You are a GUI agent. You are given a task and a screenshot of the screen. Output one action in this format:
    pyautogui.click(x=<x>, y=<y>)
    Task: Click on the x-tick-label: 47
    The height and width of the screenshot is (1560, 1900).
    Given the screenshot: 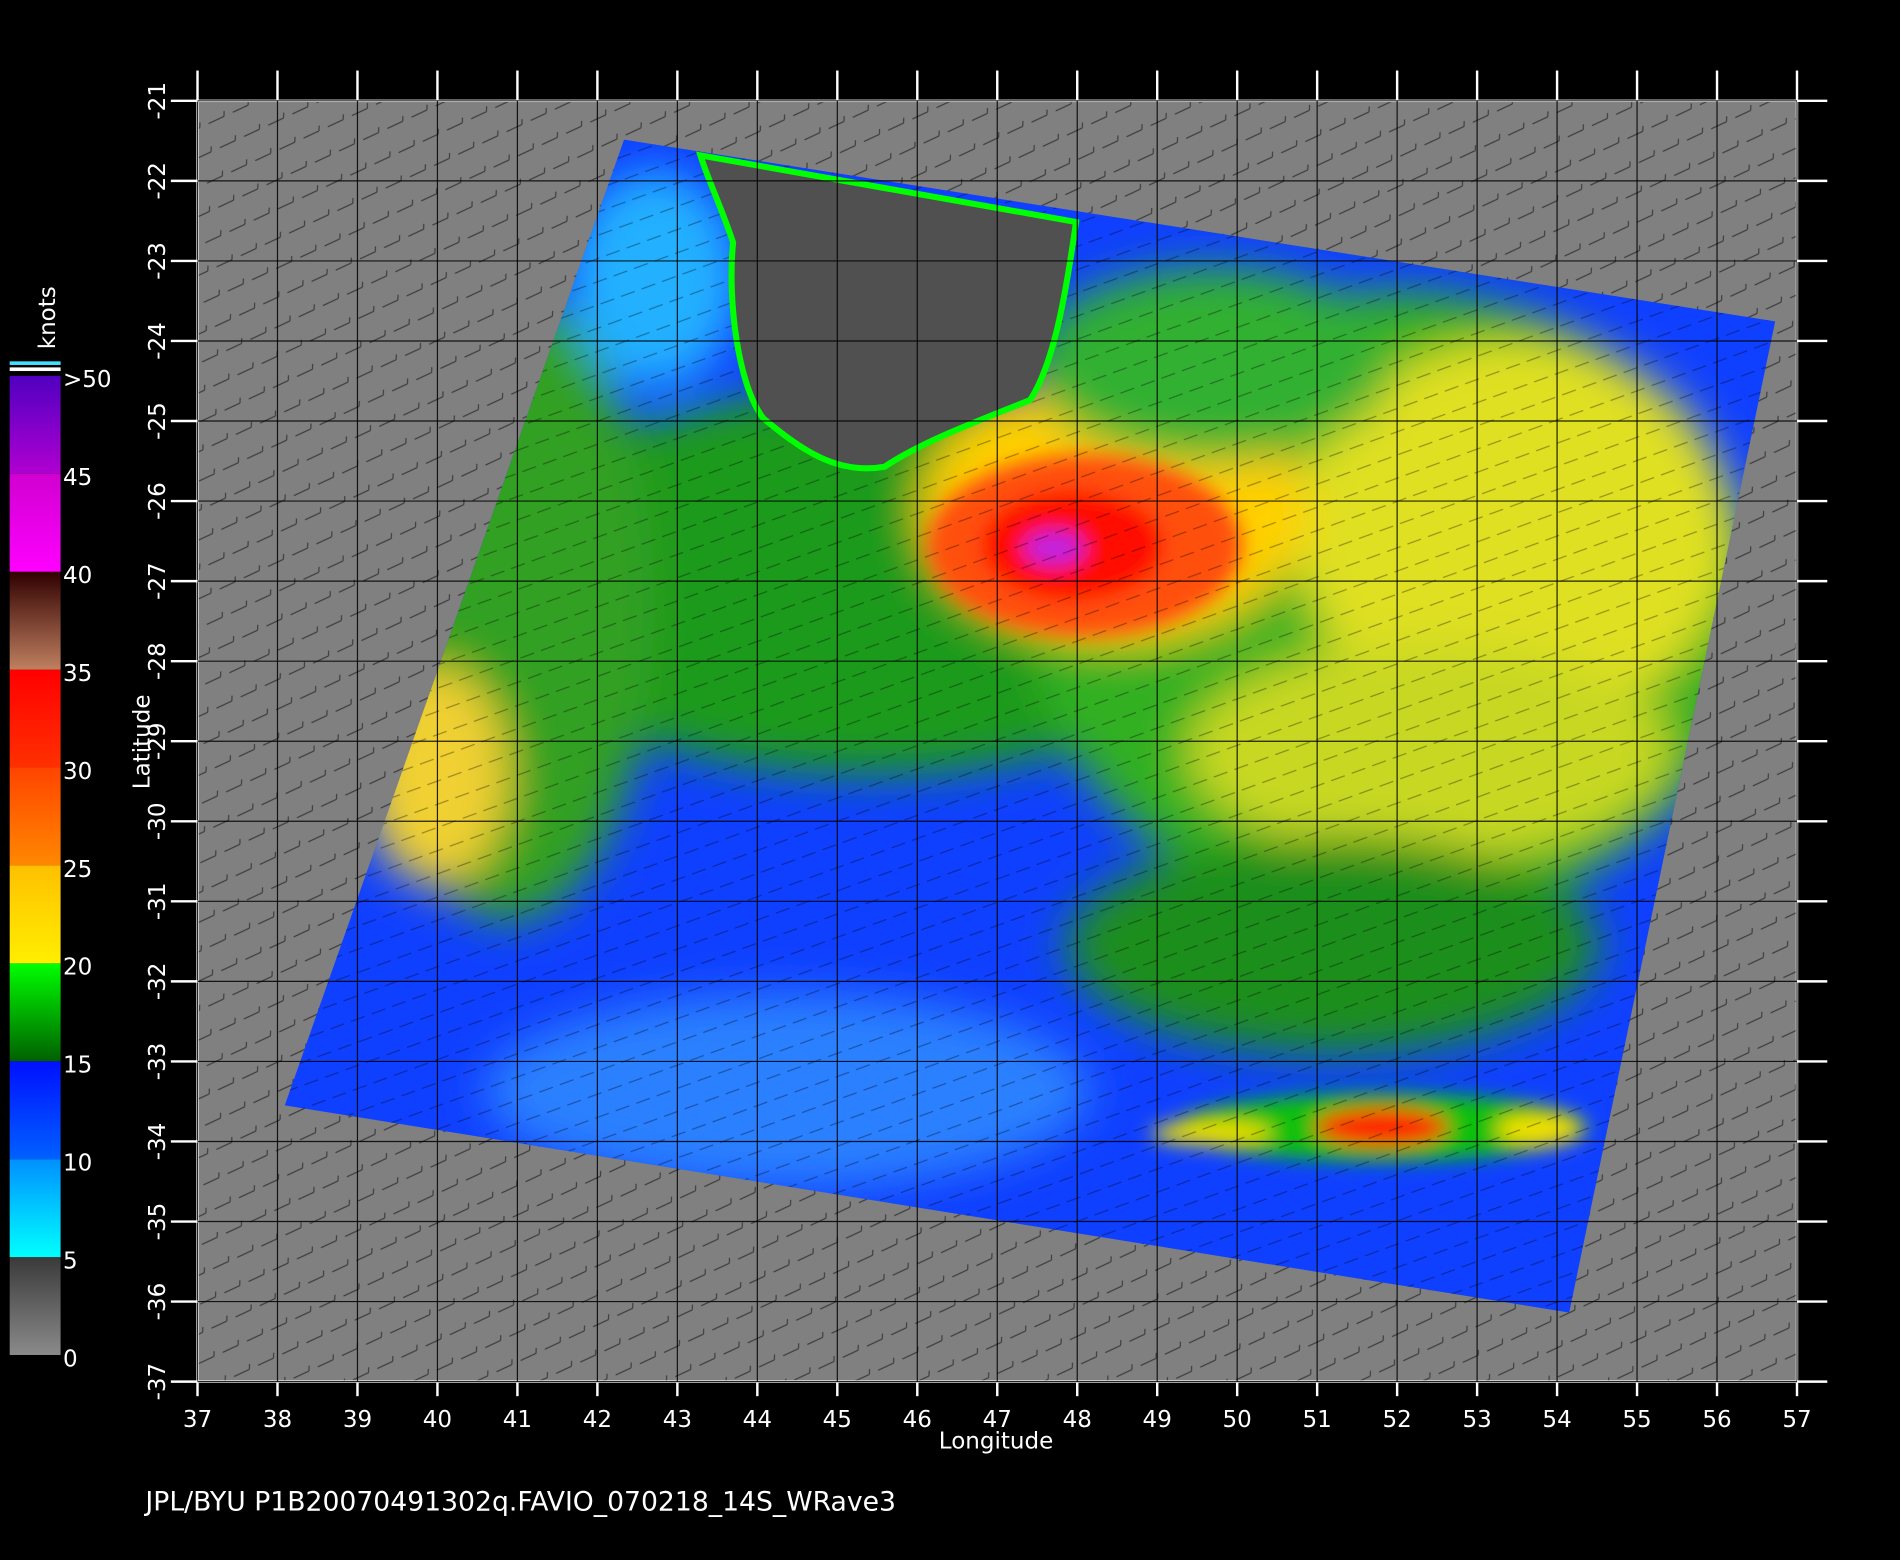 What is the action you would take?
    pyautogui.click(x=997, y=1420)
    